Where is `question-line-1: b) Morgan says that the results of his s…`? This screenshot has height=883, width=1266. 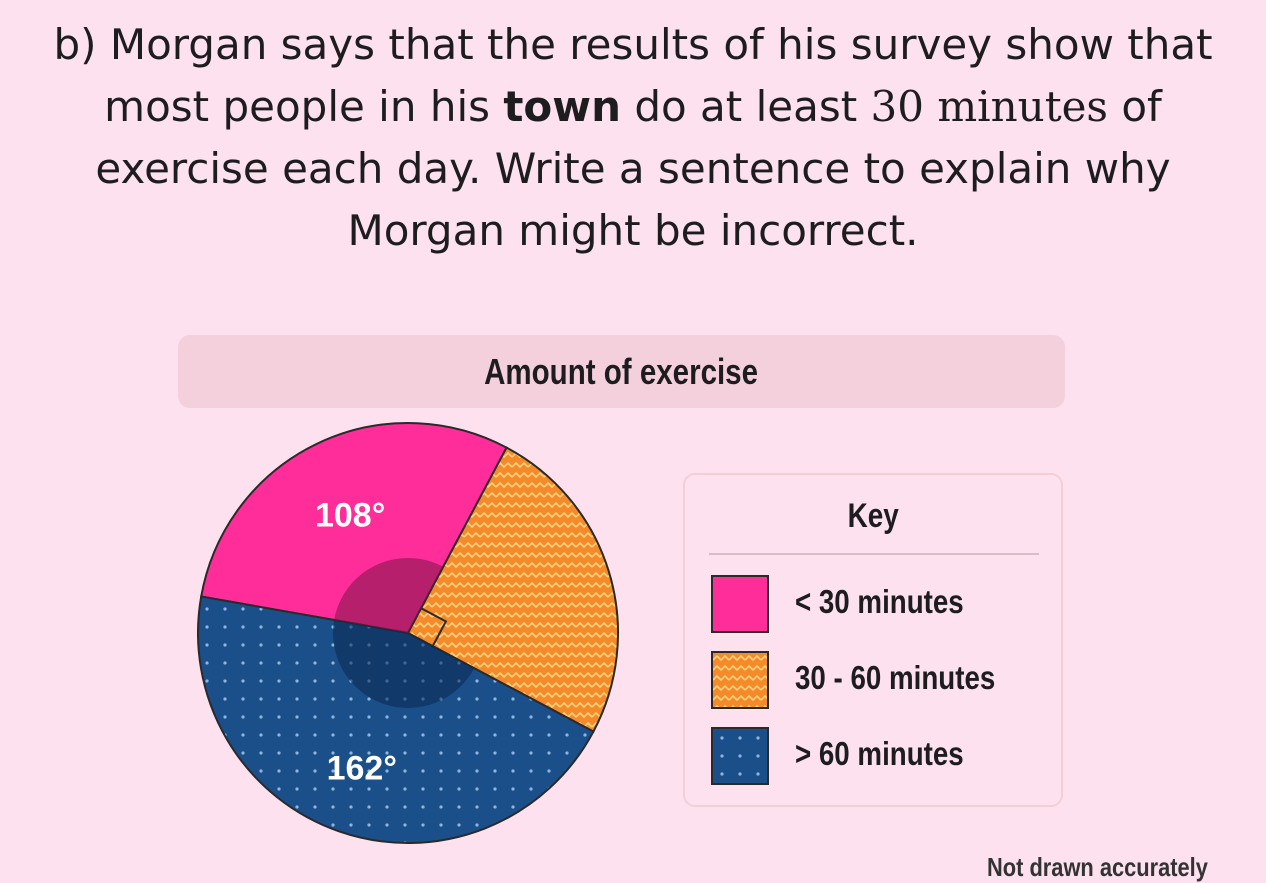
question-line-1: b) Morgan says that the results of his s… is located at coordinates (633, 44).